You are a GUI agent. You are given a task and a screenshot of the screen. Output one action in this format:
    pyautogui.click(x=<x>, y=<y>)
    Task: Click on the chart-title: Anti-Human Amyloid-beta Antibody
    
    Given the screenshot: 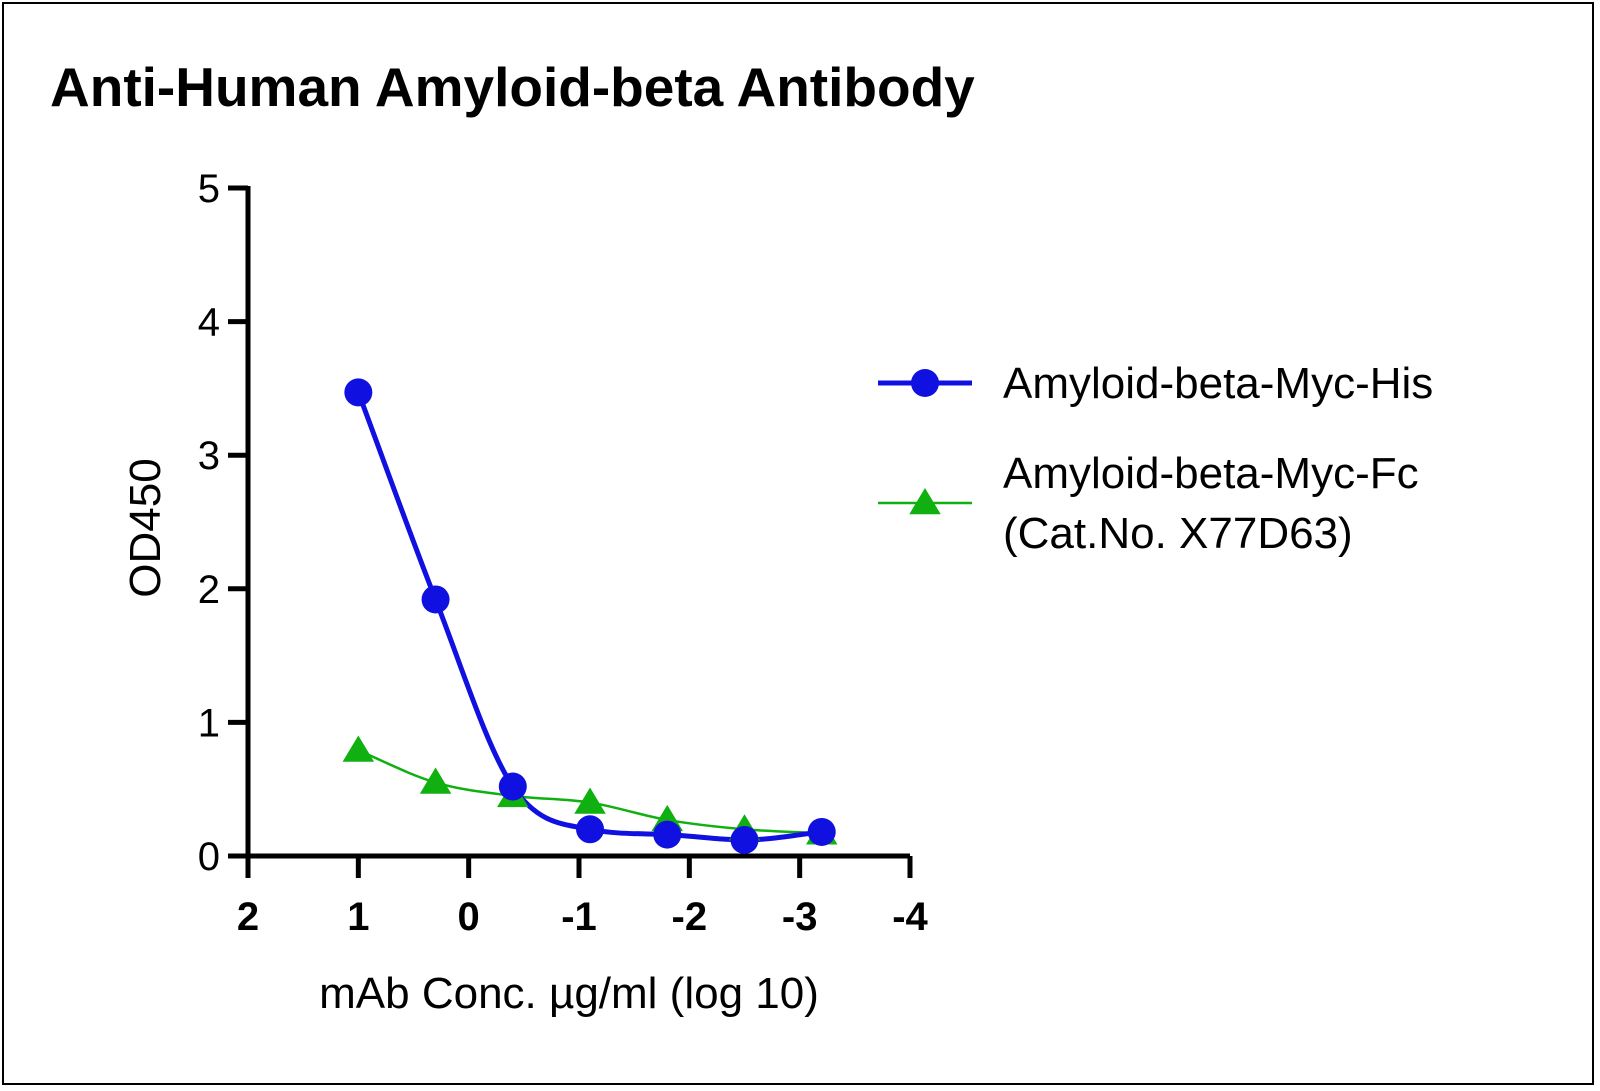 What is the action you would take?
    pyautogui.click(x=512, y=87)
    